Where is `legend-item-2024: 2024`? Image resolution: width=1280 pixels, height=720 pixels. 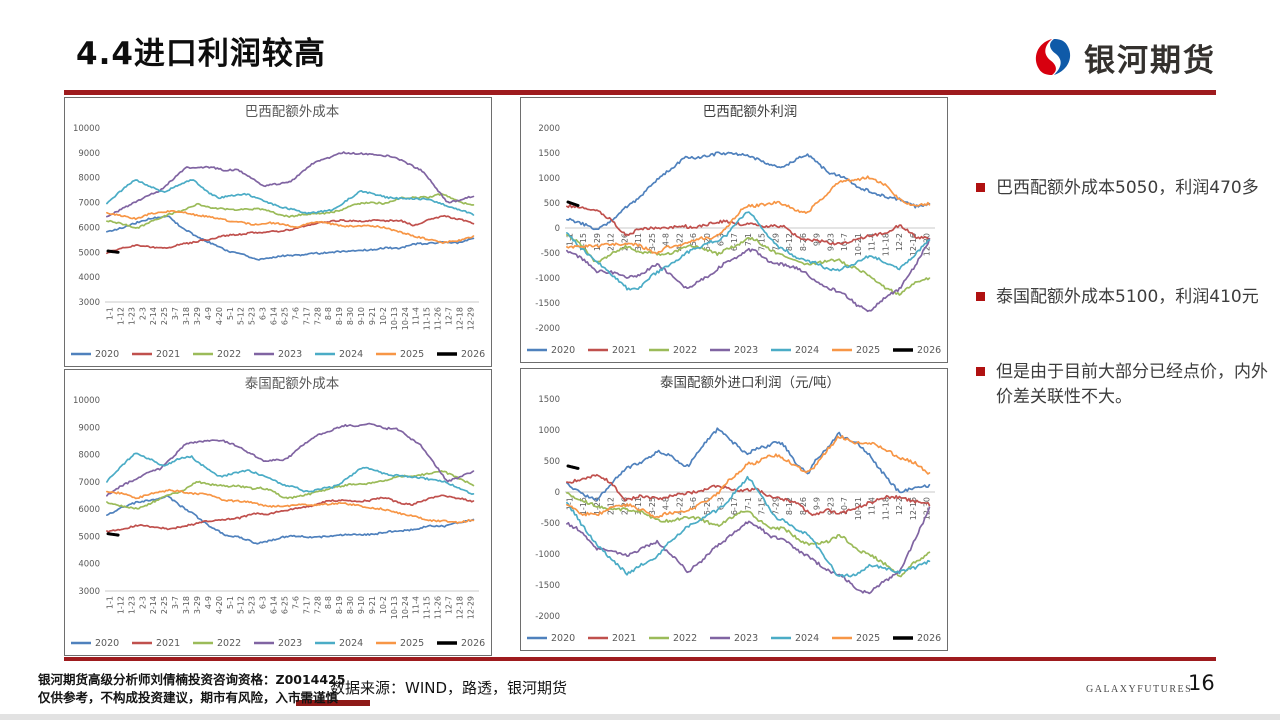
legend-item-2024: 2024 is located at coordinates (795, 638).